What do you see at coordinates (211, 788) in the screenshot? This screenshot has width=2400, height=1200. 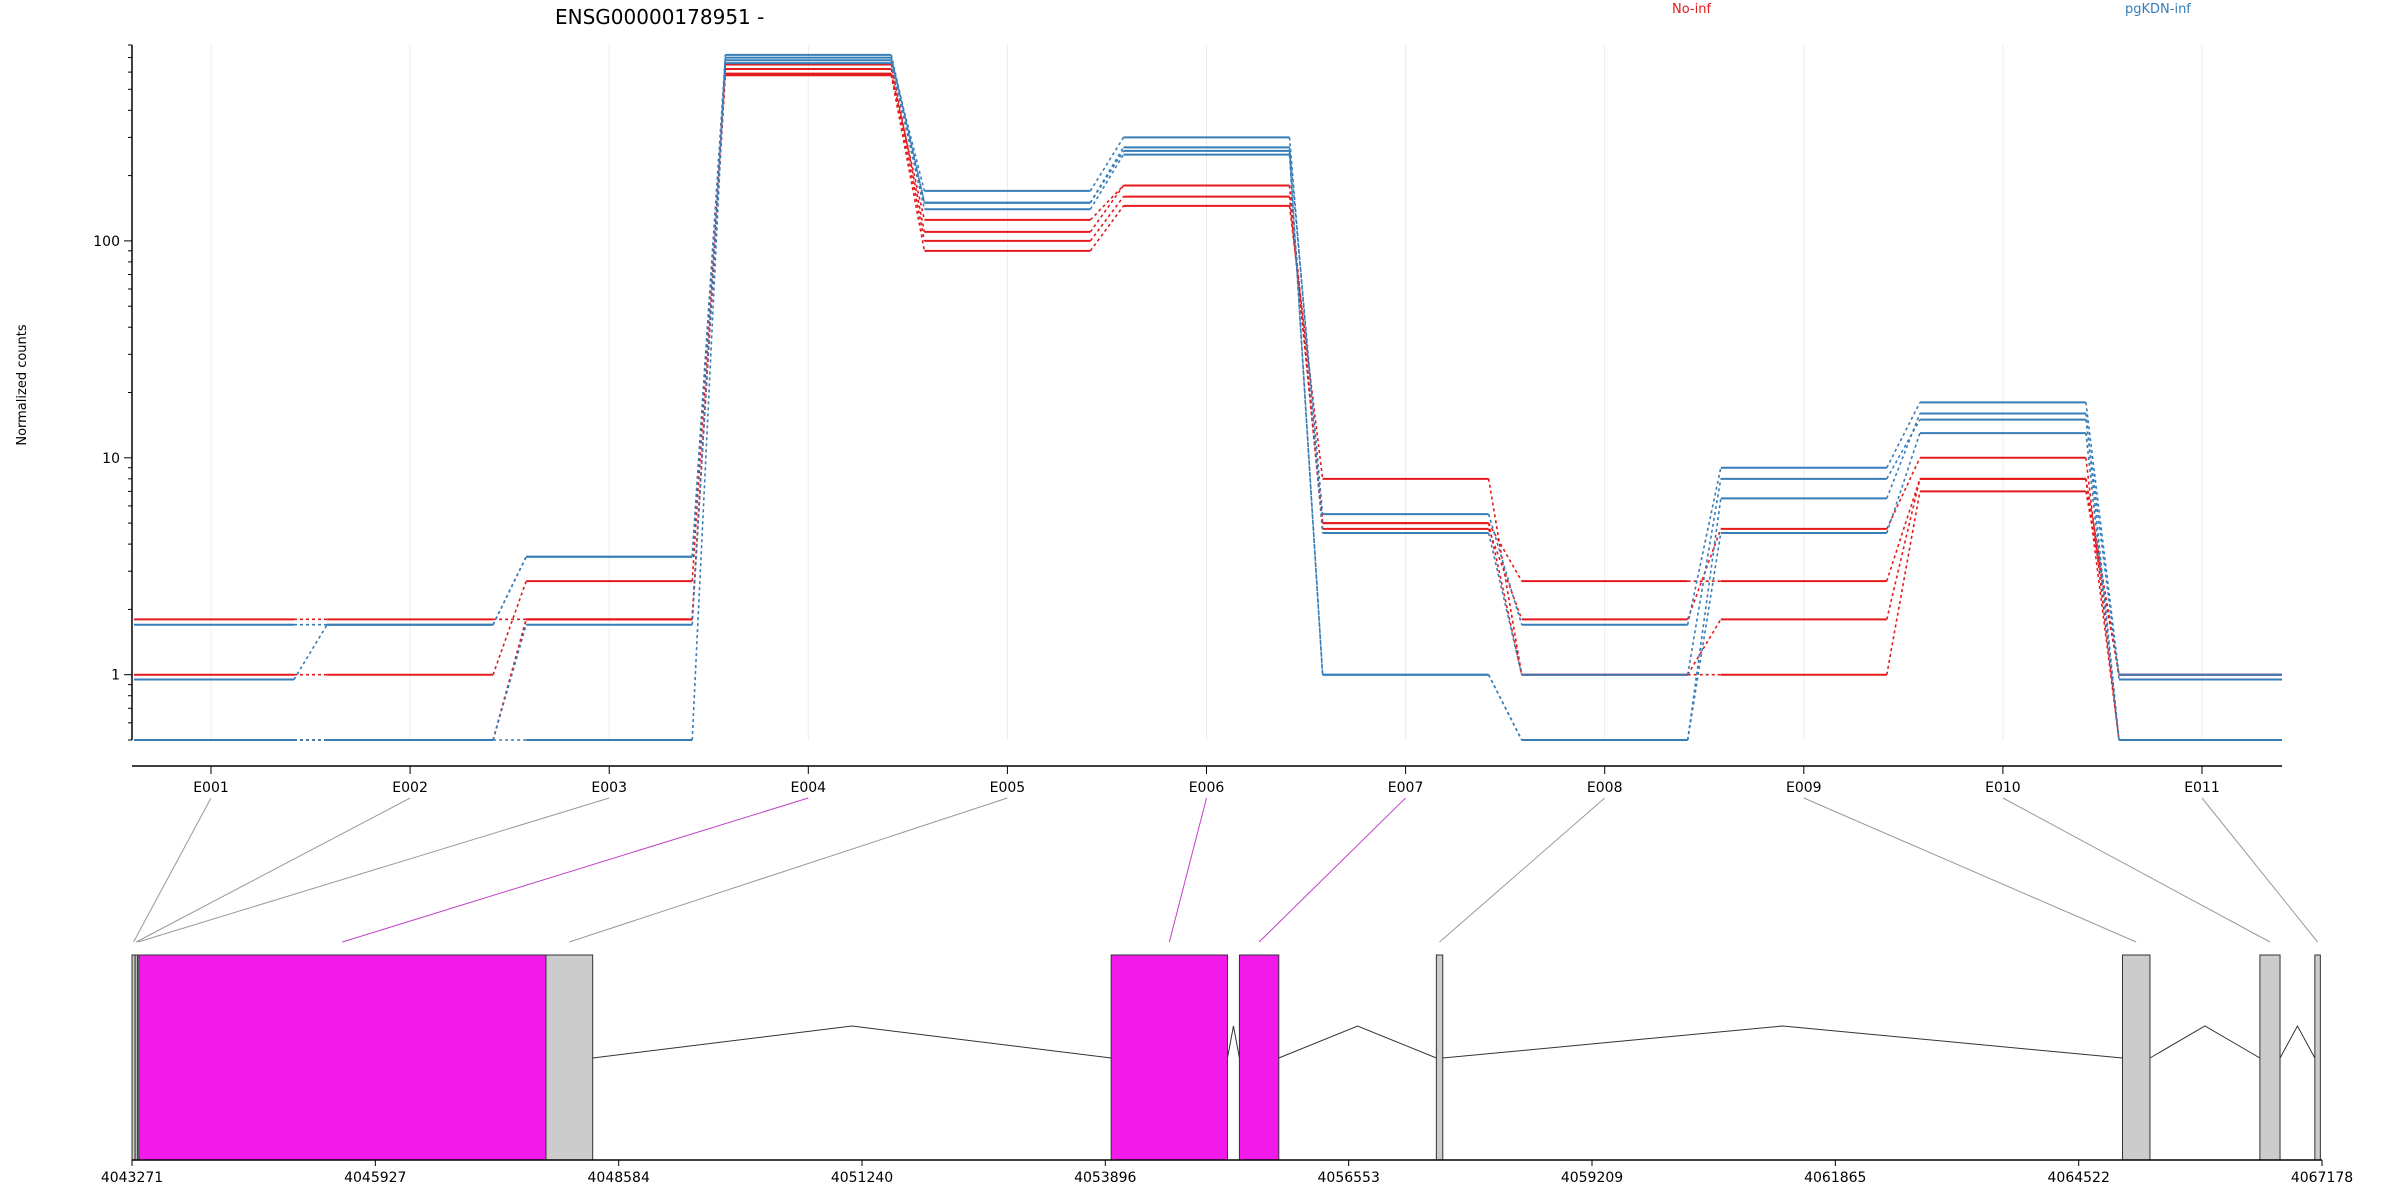 I see `x-tick-label: E001` at bounding box center [211, 788].